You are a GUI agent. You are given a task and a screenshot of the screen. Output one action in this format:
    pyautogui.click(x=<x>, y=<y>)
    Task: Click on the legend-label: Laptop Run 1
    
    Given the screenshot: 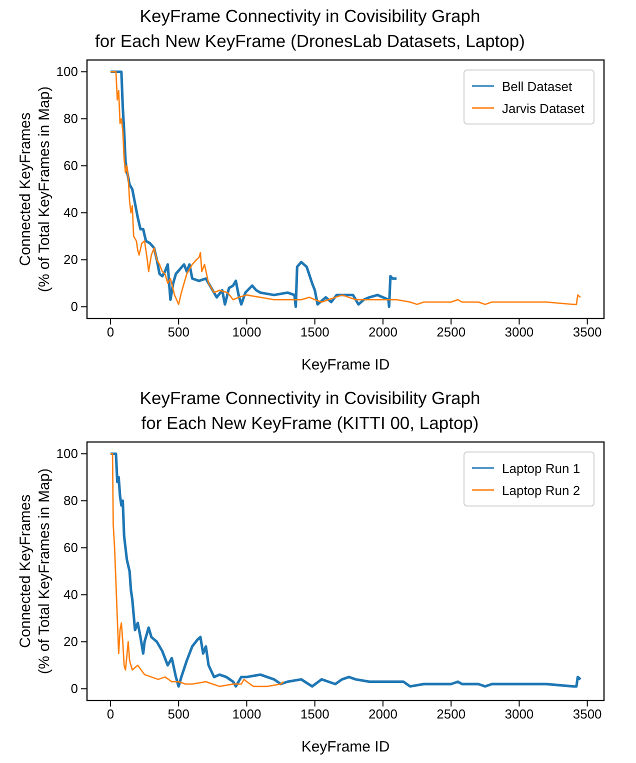 What is the action you would take?
    pyautogui.click(x=541, y=468)
    